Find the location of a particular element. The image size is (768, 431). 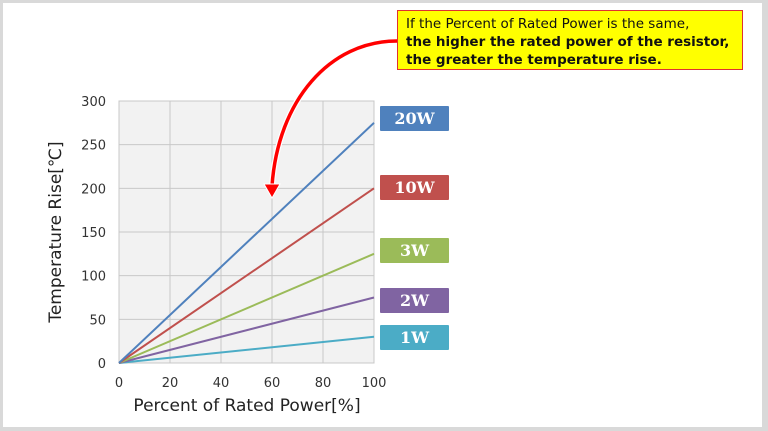

y-tick-label: 250 is located at coordinates (93, 146).